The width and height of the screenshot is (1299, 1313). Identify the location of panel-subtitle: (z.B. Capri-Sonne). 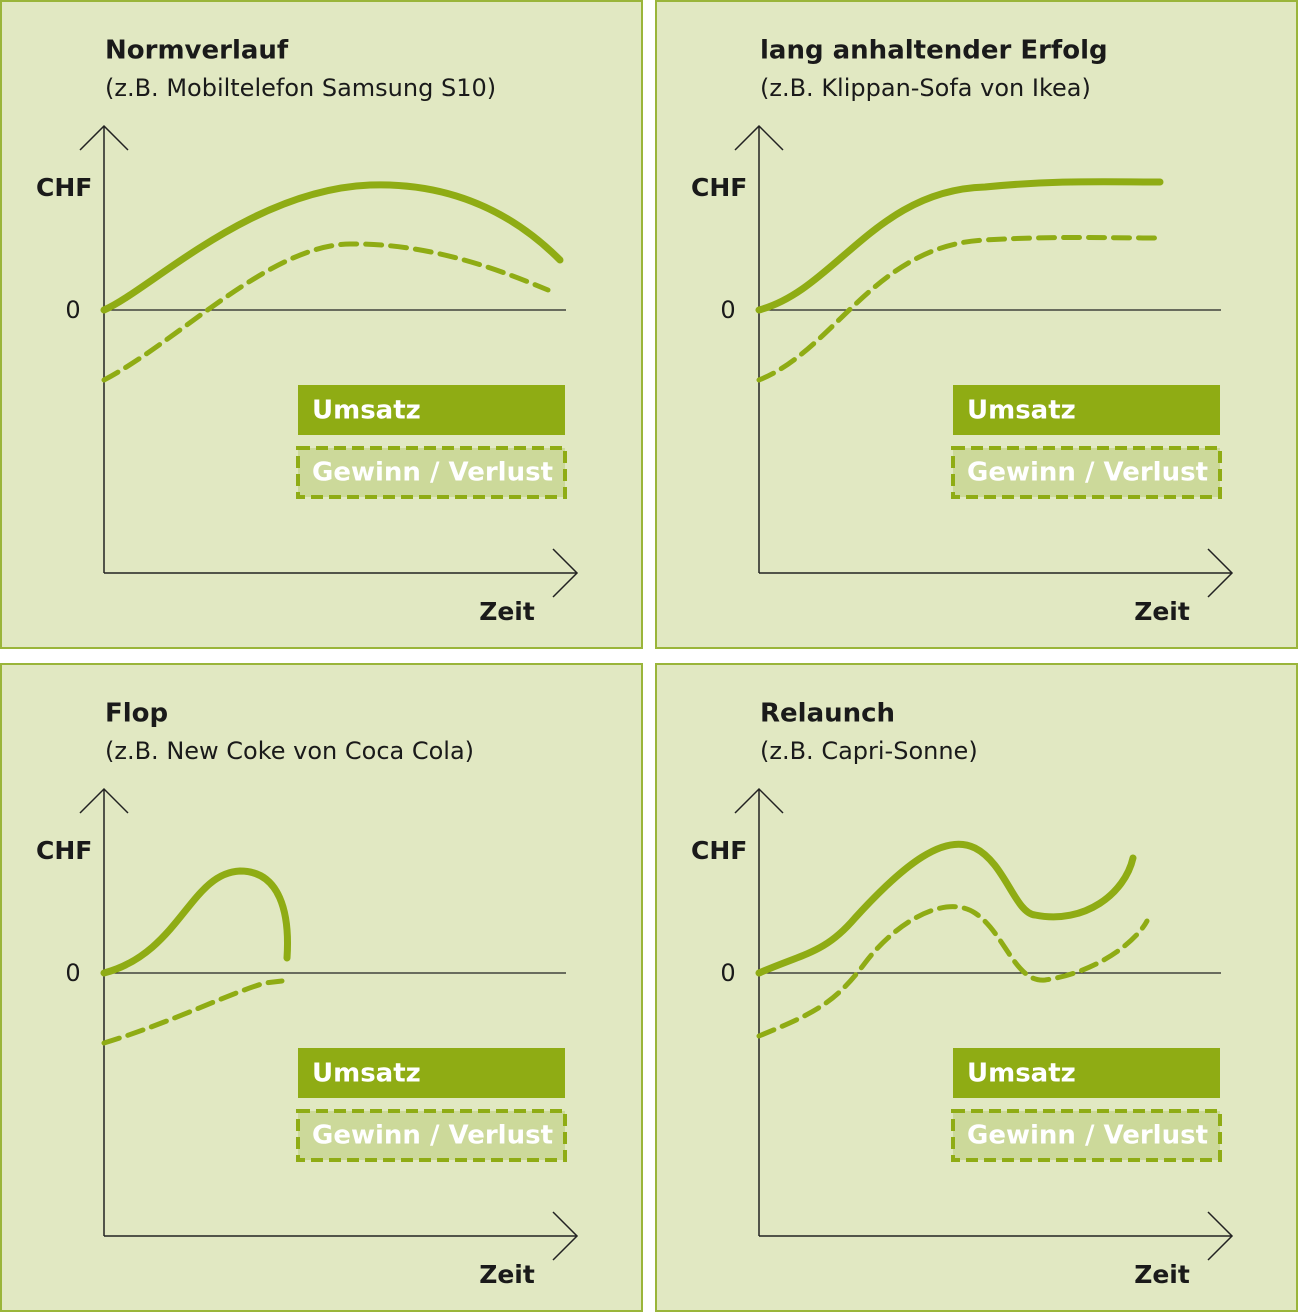
(869, 751).